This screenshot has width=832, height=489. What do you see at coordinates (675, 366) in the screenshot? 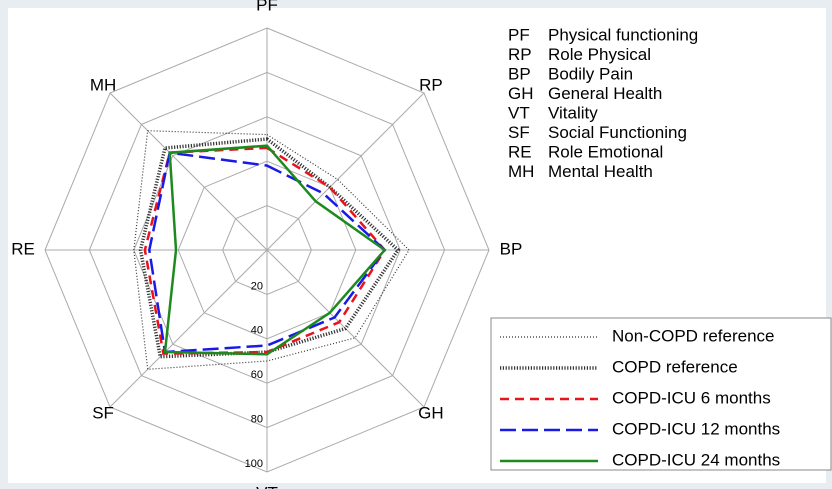
I see `legend-label: COPD reference` at bounding box center [675, 366].